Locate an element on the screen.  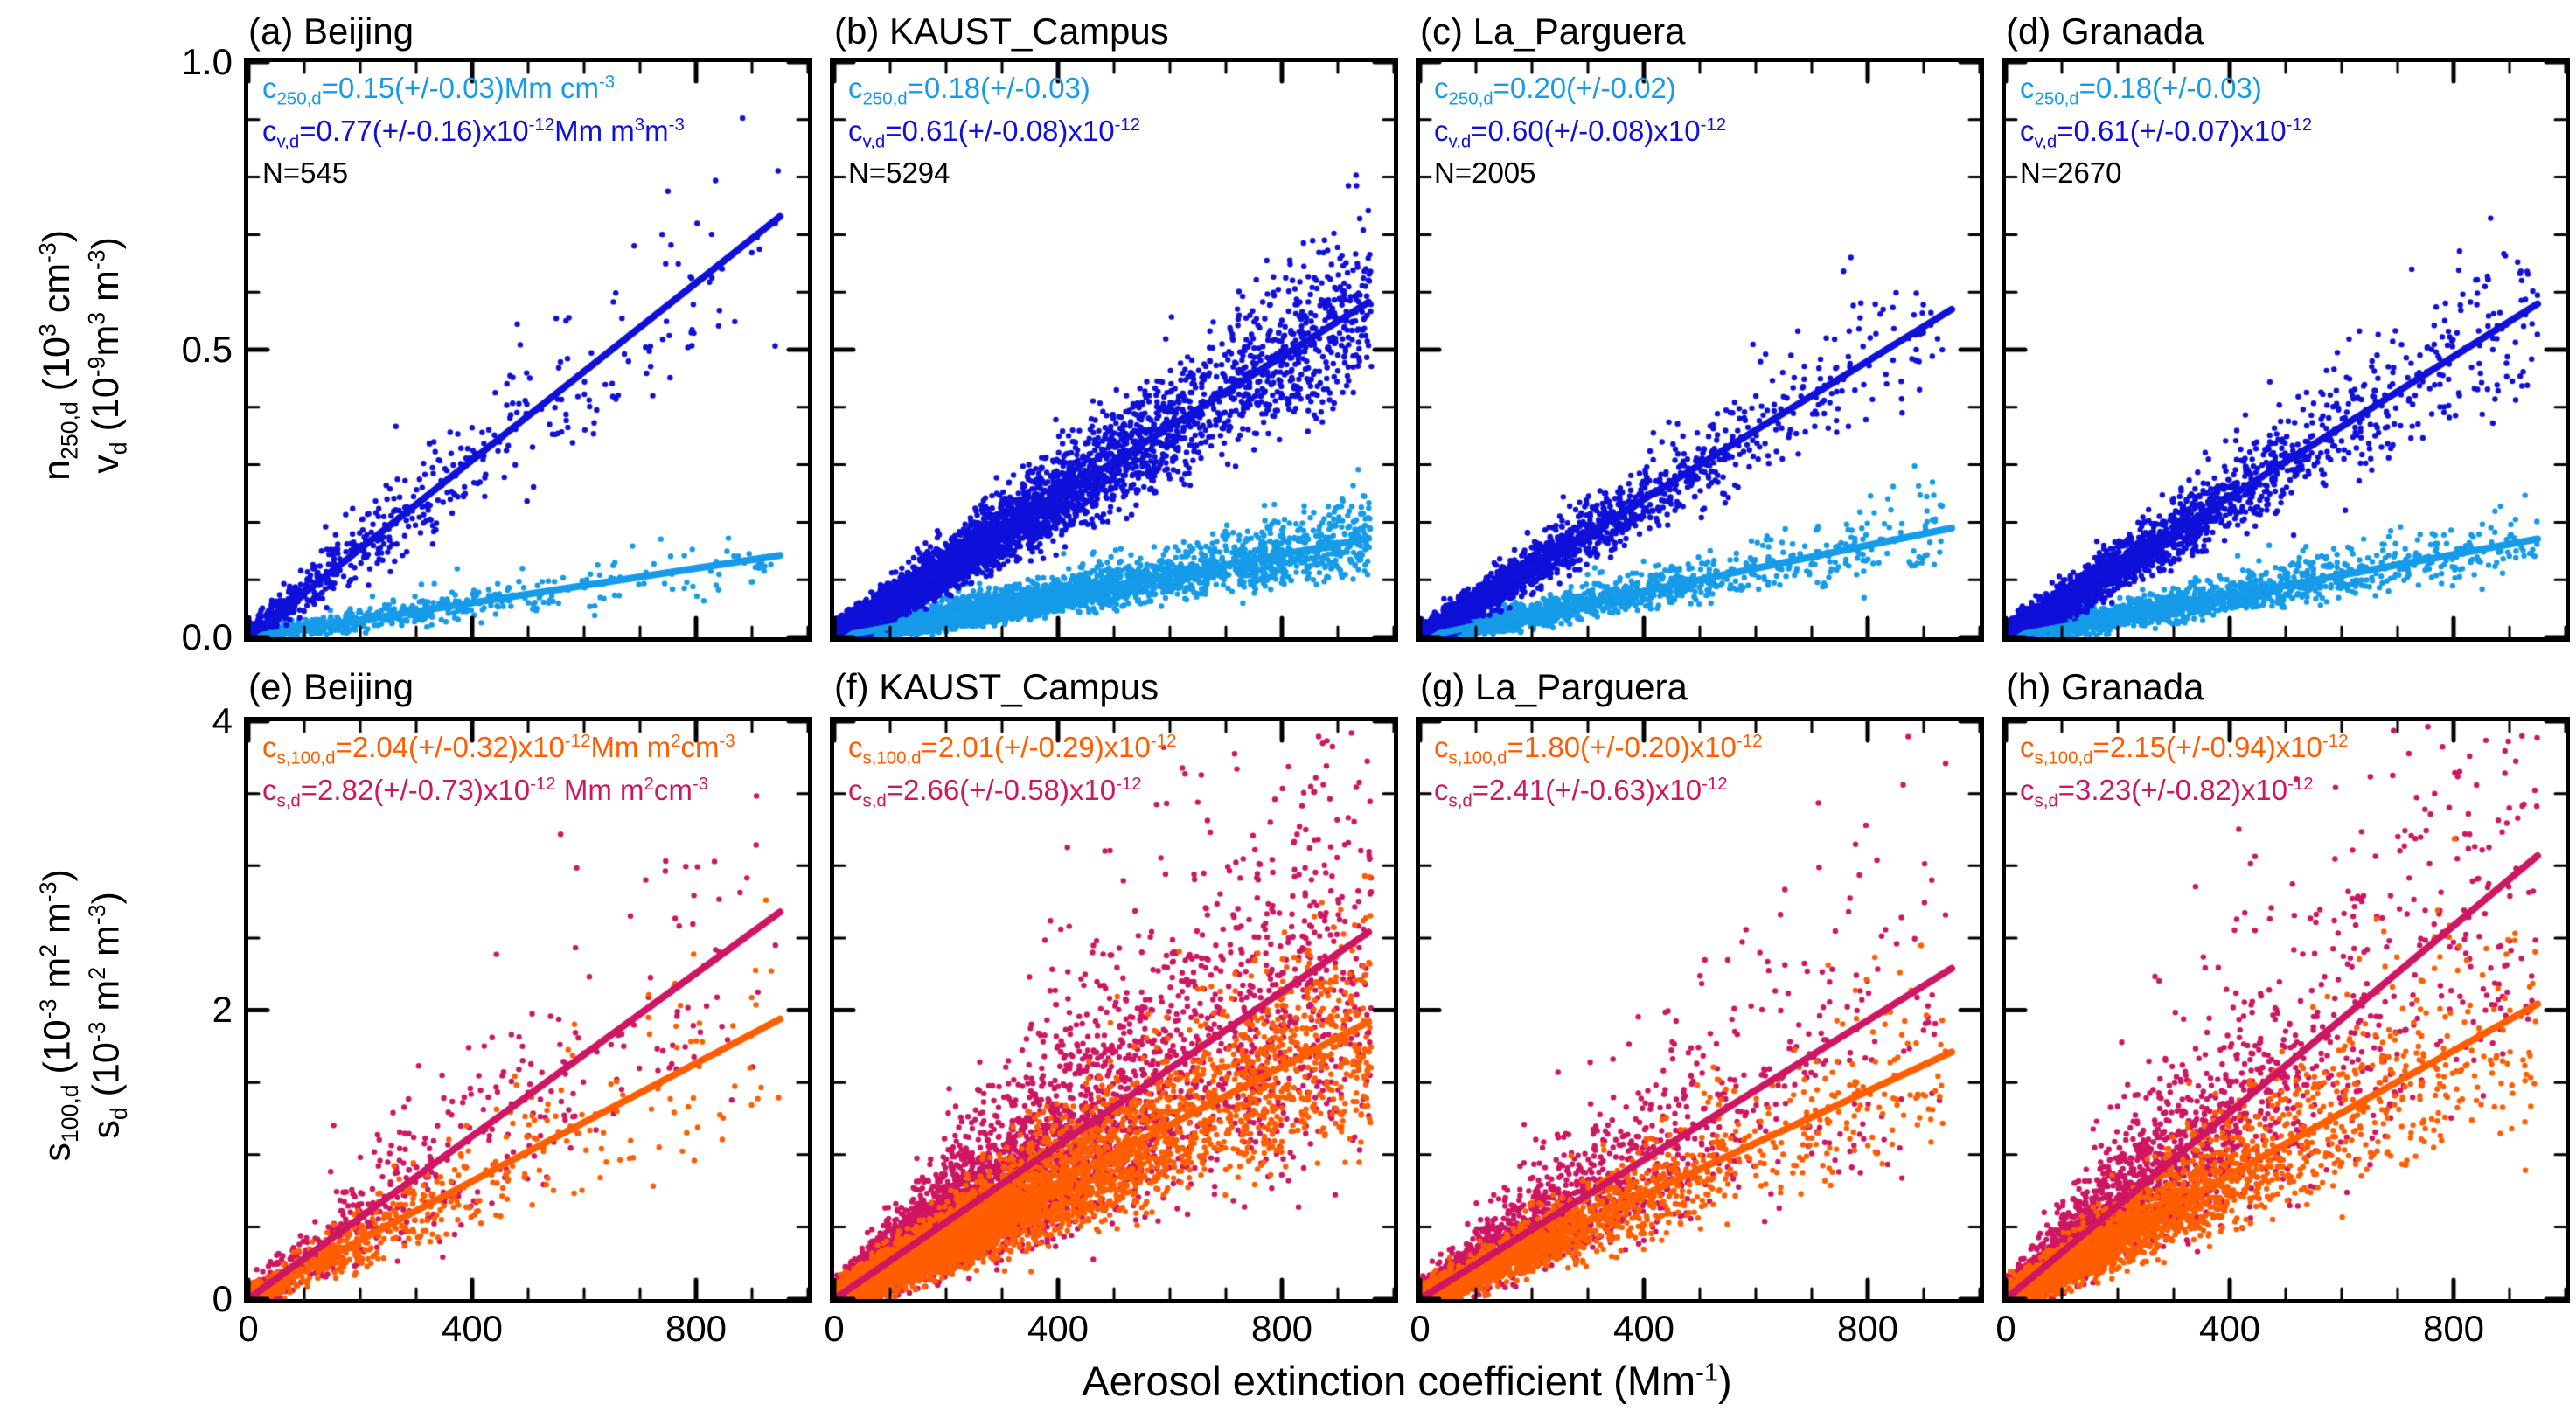
scatter-canvas-c is located at coordinates (1700, 349).